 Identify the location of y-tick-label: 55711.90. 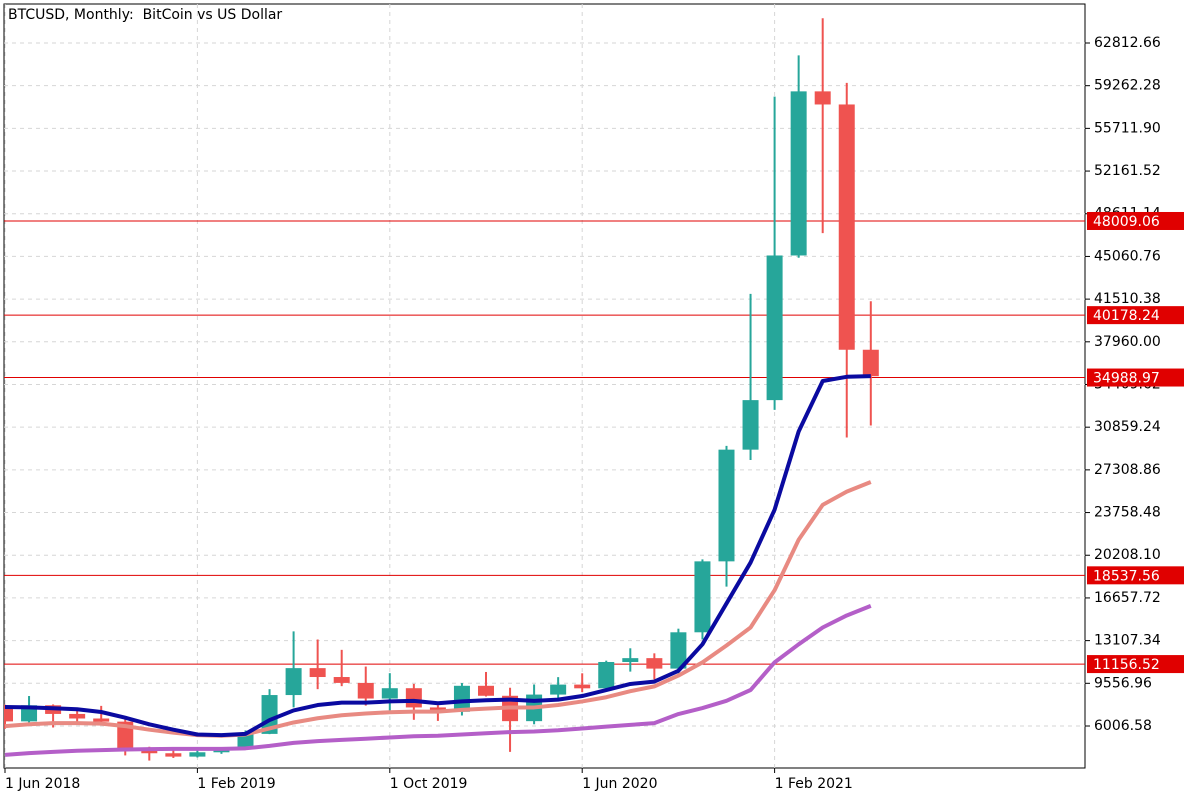
(1127, 128).